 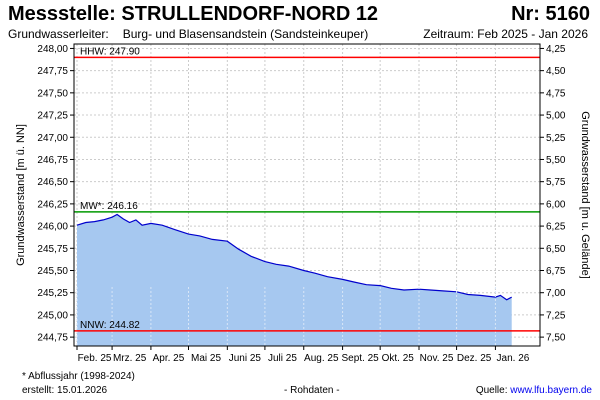 What do you see at coordinates (556, 138) in the screenshot?
I see `y2-tick-label: 5,25` at bounding box center [556, 138].